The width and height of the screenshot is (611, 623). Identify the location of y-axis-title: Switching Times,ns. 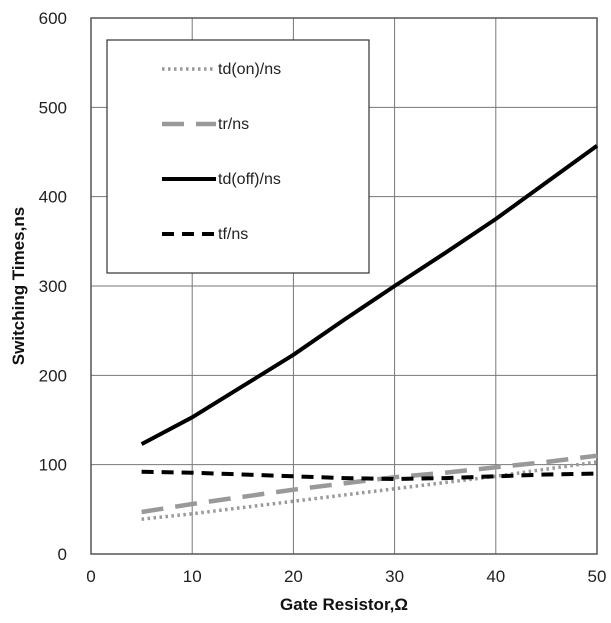
(18, 286).